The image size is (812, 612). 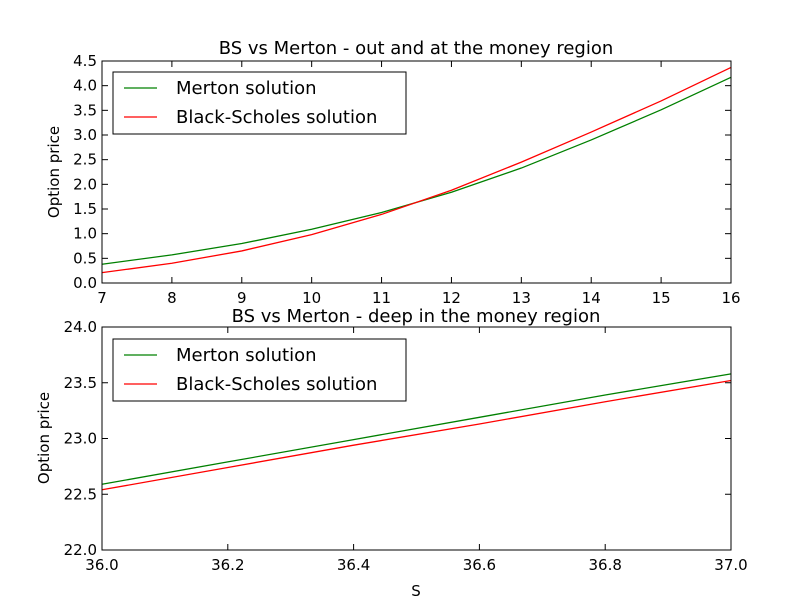 I want to click on chart-top-y-tick-label: 1.5, so click(x=85, y=209).